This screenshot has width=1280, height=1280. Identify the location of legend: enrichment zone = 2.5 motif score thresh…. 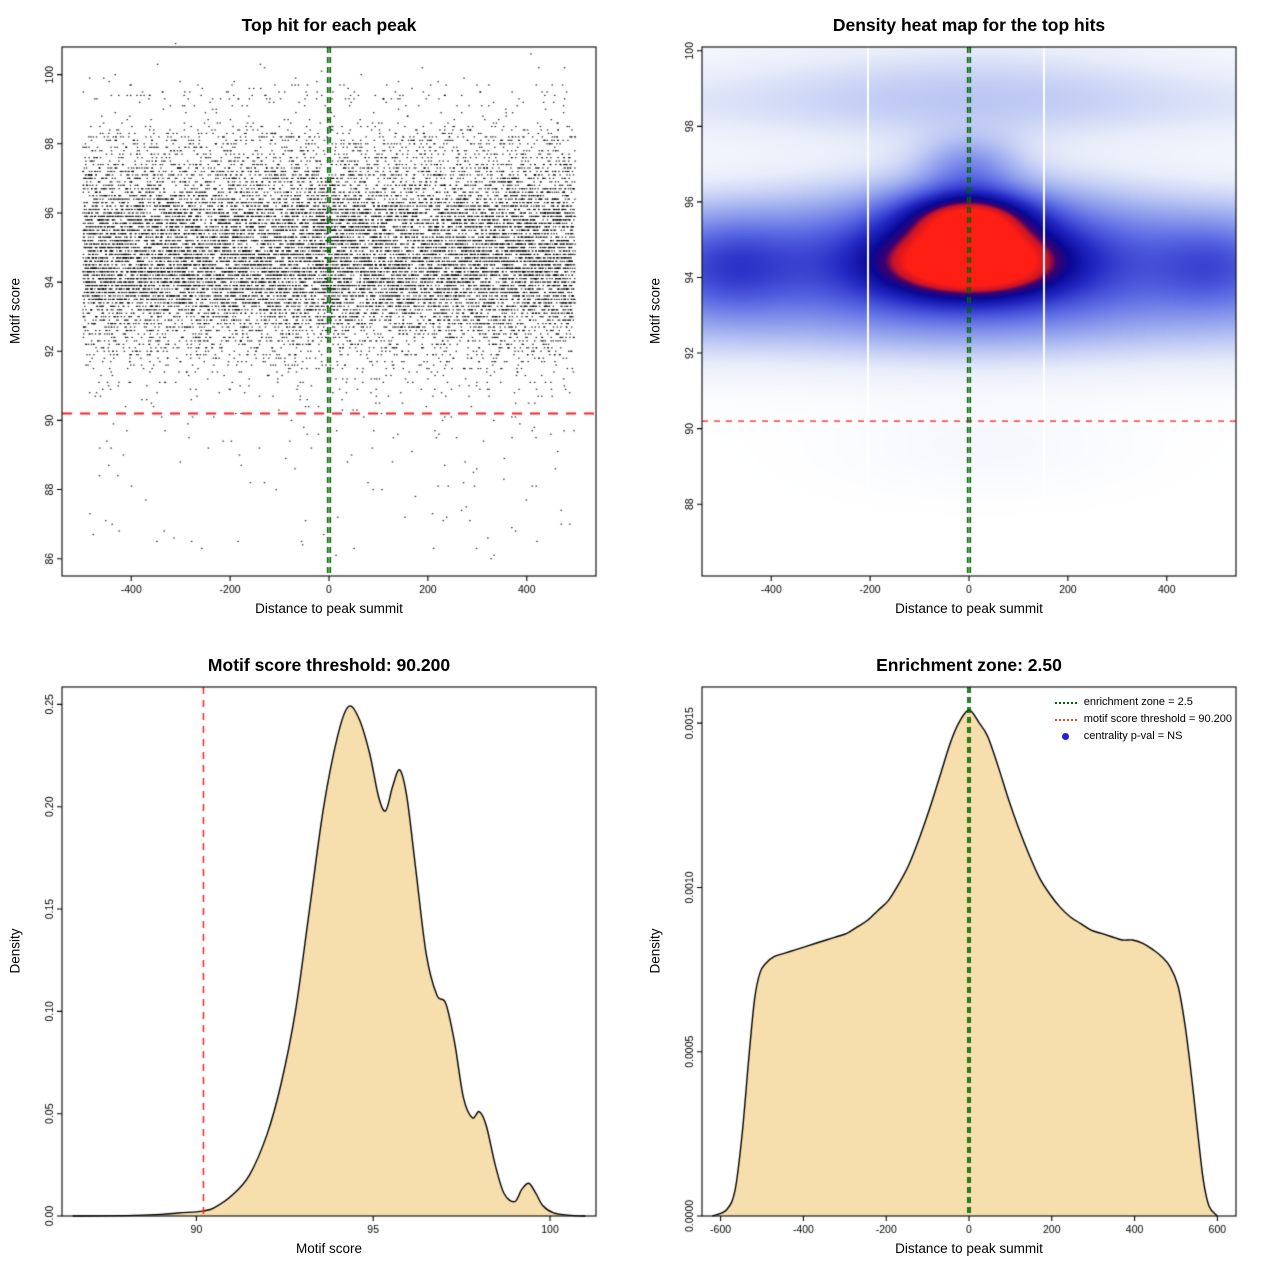
(1143, 719).